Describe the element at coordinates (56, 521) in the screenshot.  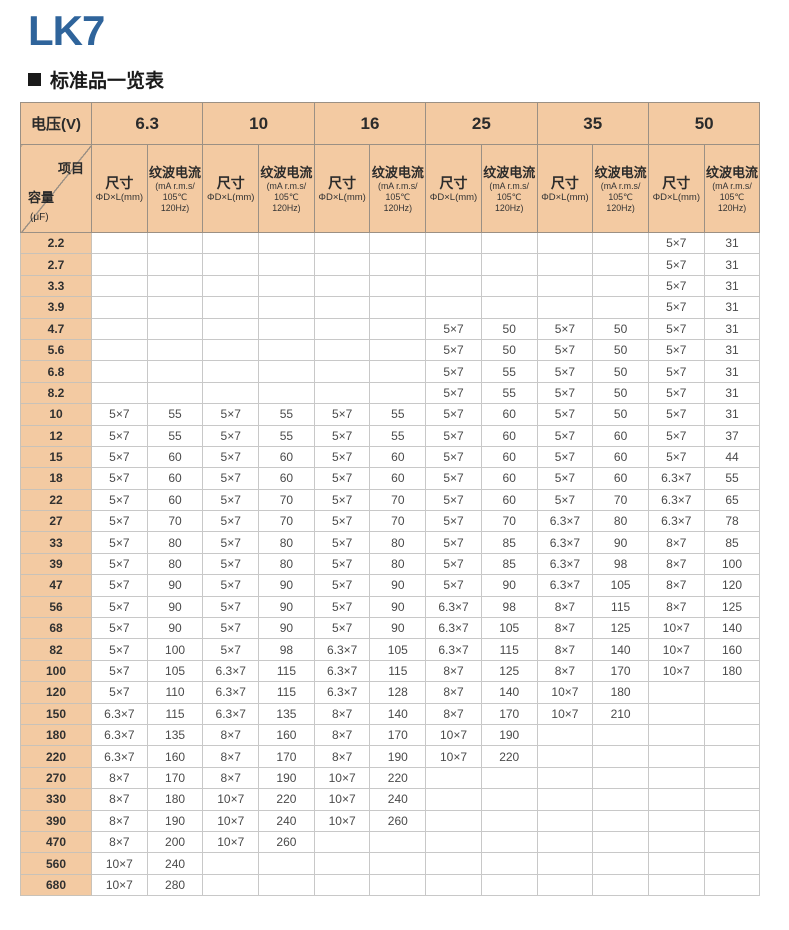
I see `capacity-cell: 27` at that location.